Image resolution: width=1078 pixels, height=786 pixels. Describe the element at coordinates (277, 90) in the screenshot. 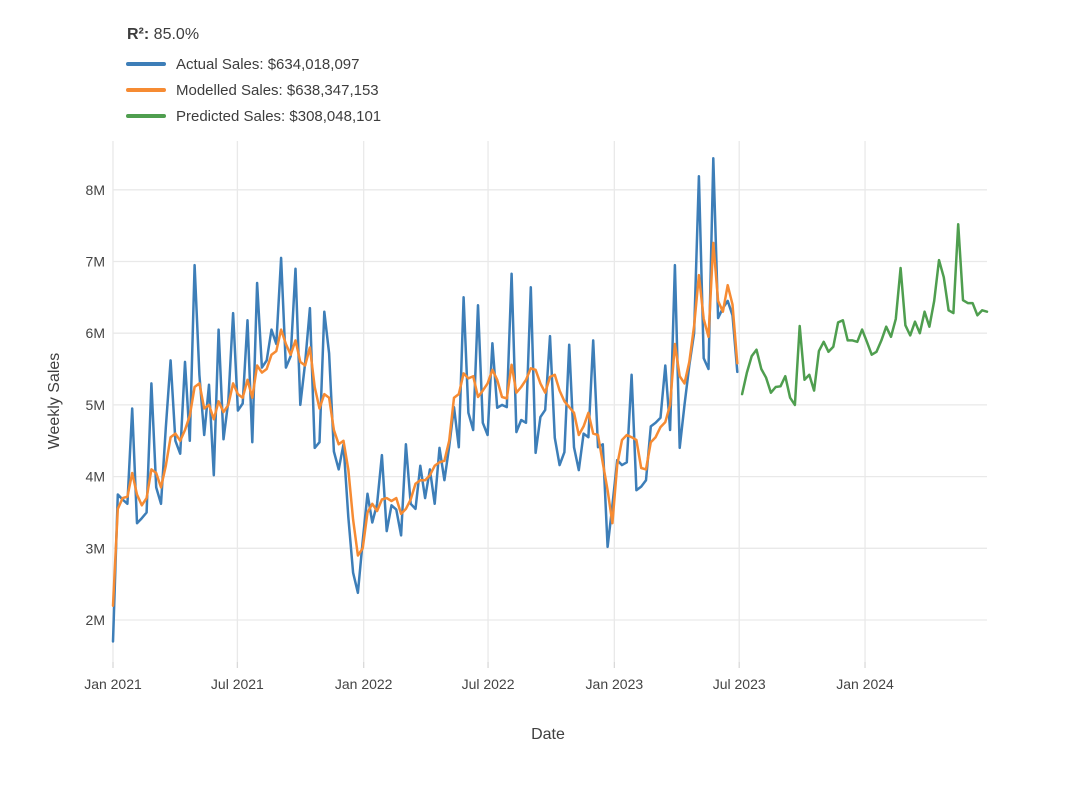

I see `legend-label-modelled: Modelled Sales: $638,347,153` at that location.